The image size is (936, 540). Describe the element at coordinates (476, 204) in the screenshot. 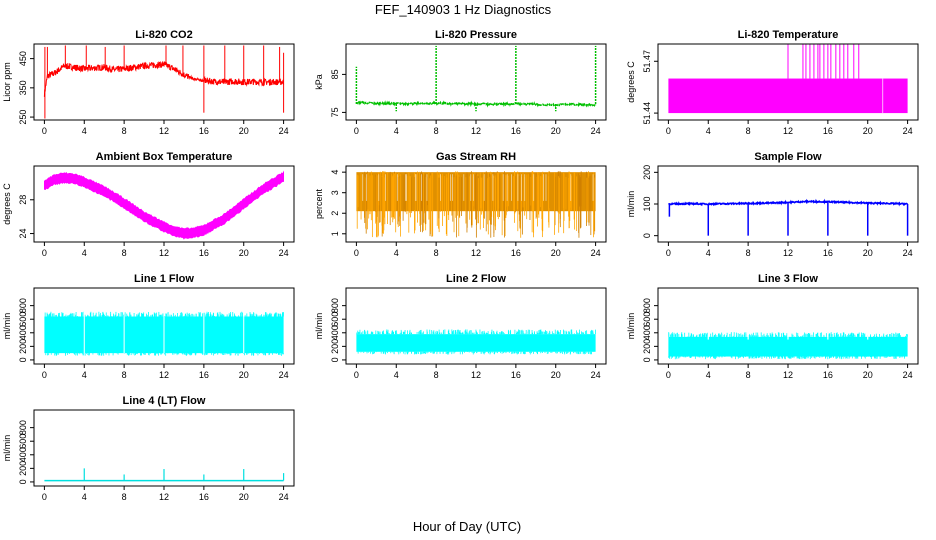

I see `plot-area-gas_rh` at that location.